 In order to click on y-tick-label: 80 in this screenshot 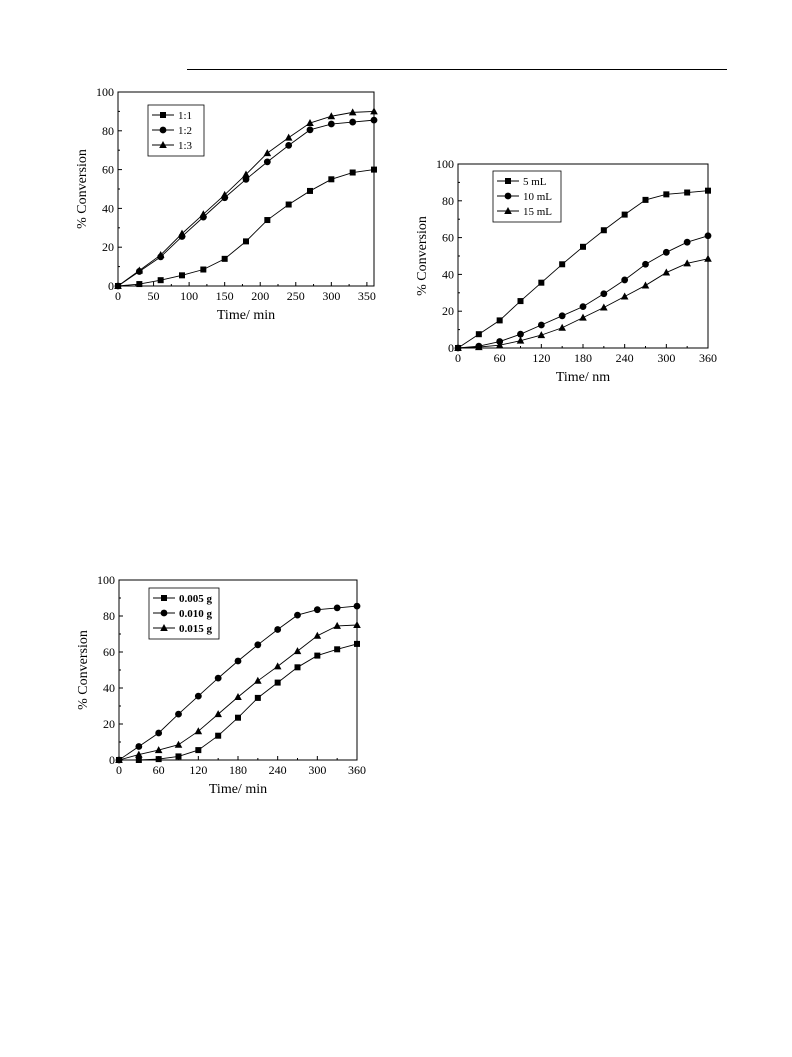, I will do `click(448, 201)`.